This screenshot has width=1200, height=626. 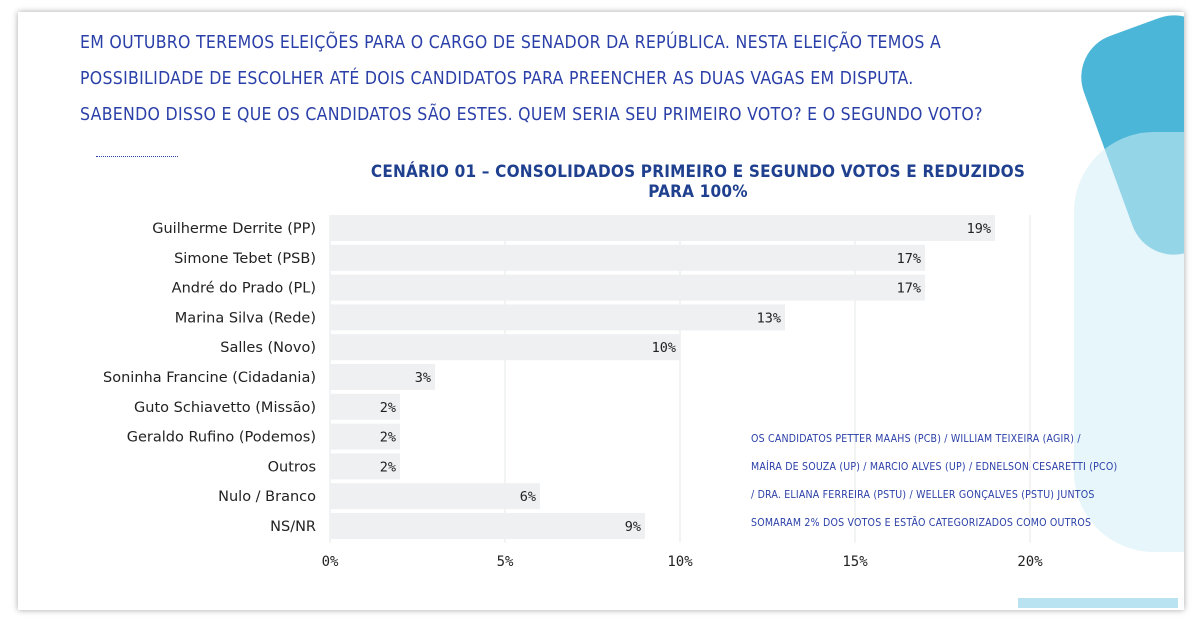 I want to click on x-tick-label: 20%, so click(x=1030, y=562).